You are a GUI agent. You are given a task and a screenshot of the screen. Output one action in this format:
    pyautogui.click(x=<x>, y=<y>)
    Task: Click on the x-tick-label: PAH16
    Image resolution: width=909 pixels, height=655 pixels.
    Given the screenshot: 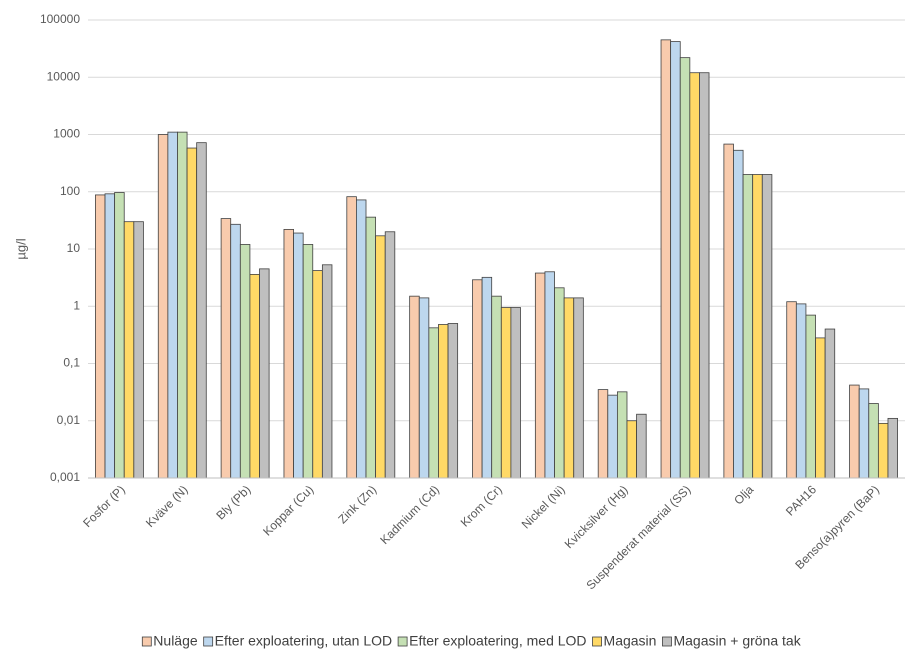 What is the action you would take?
    pyautogui.click(x=801, y=500)
    